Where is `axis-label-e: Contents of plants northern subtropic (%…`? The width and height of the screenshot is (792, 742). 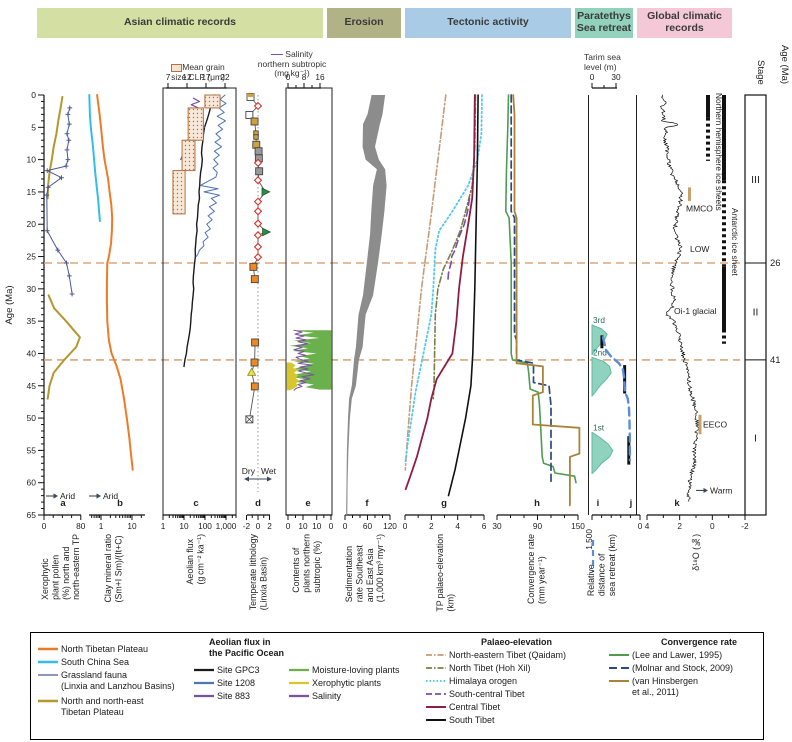 axis-label-e: Contents of plants northern subtropic (%… is located at coordinates (306, 563).